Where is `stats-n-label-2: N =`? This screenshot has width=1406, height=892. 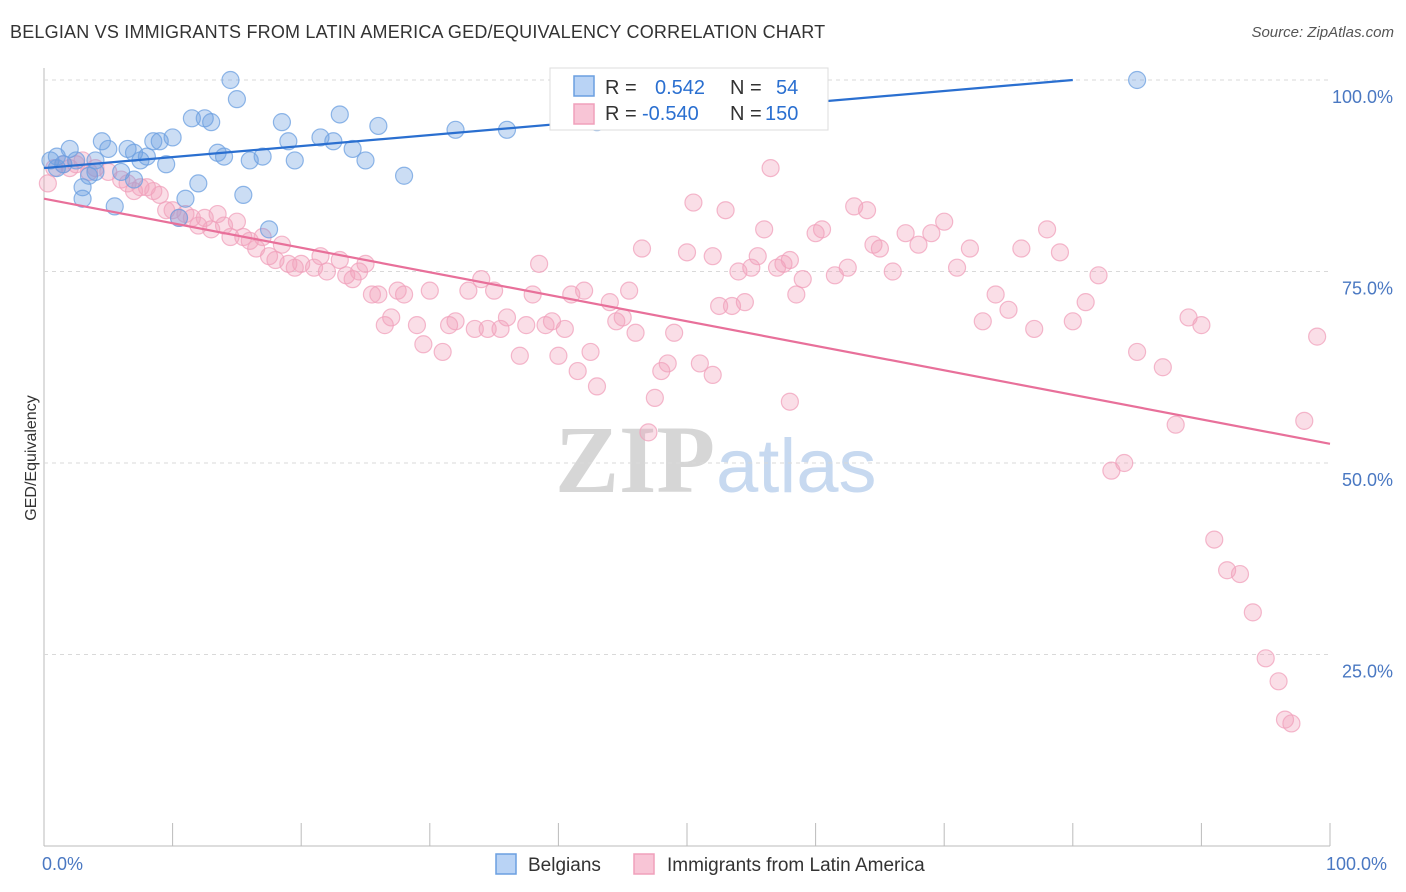
stats-n-label-2: N = is located at coordinates (746, 114).